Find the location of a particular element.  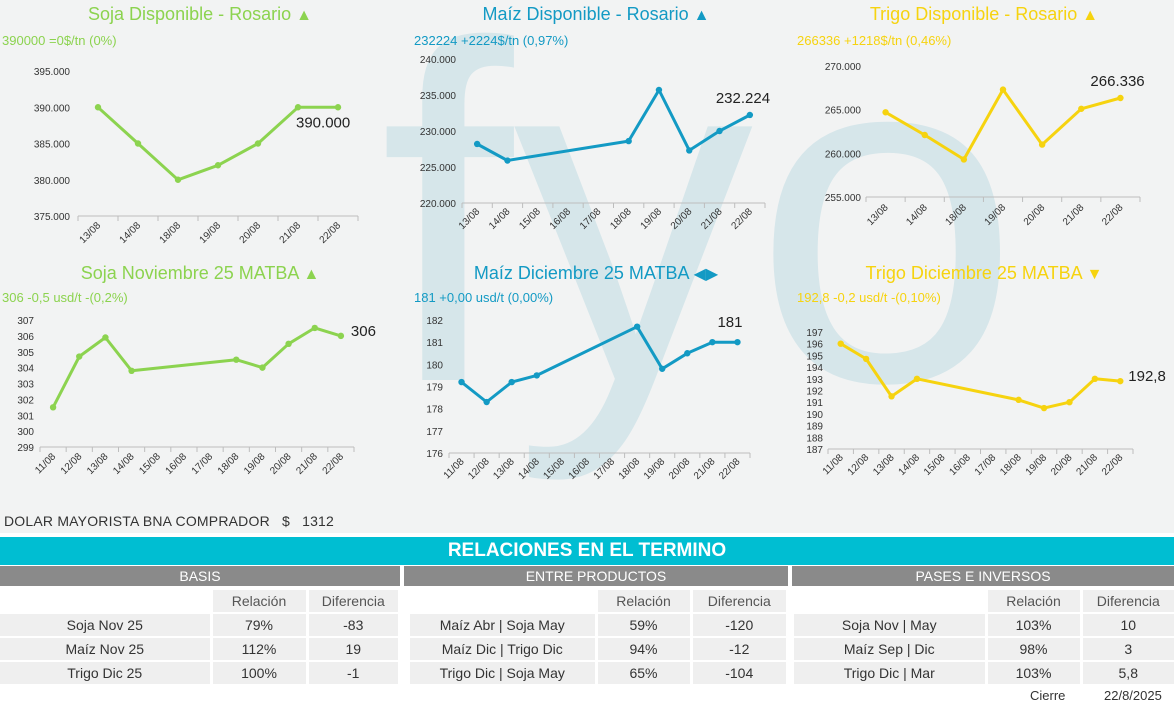

cierre-label: Cierre is located at coordinates (1048, 695).